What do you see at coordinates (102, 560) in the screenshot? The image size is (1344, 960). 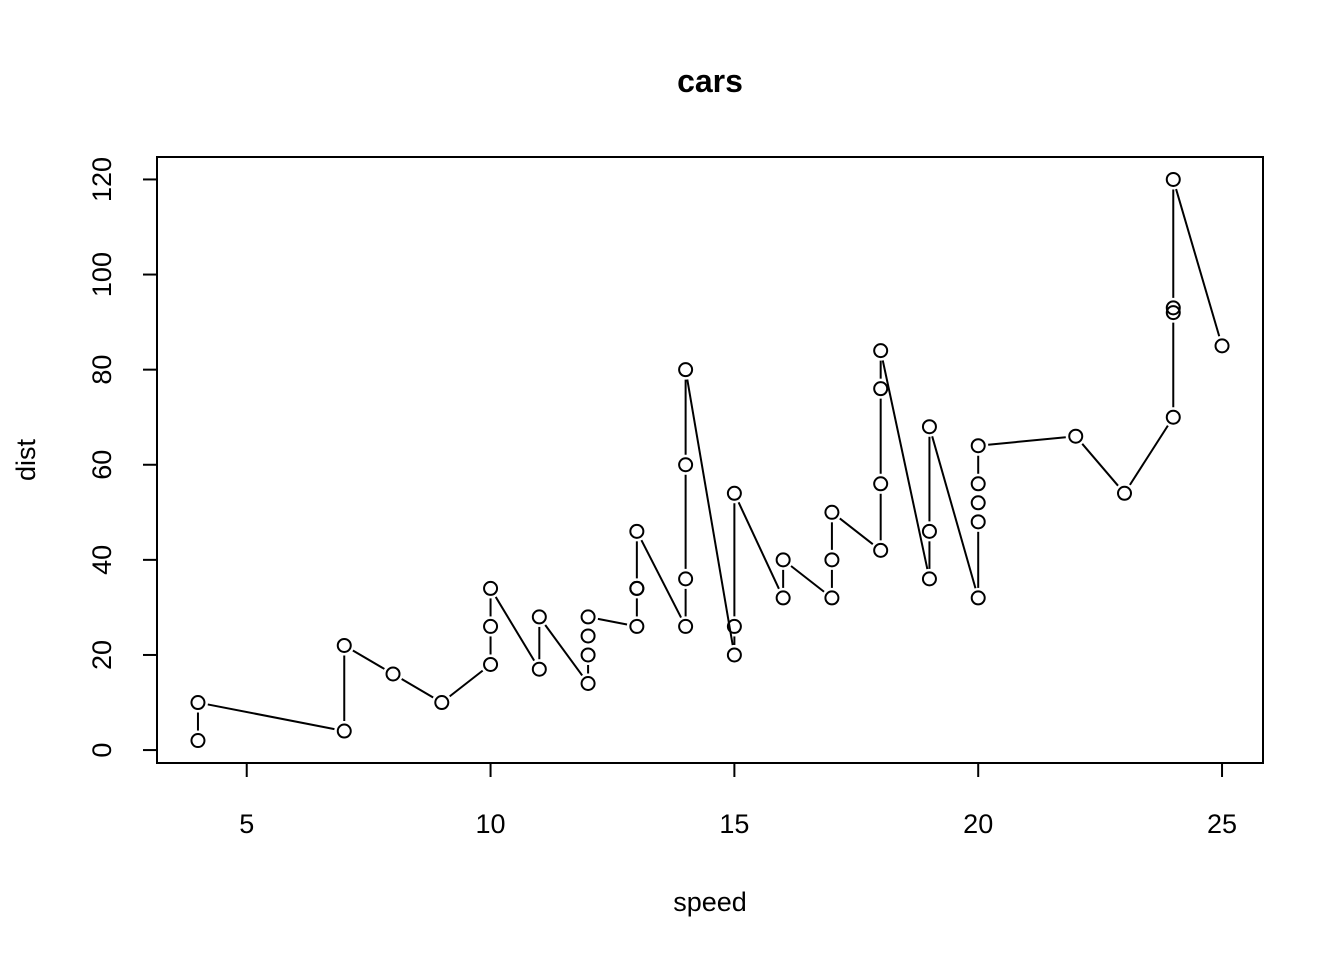 I see `y-tick-label: 40` at bounding box center [102, 560].